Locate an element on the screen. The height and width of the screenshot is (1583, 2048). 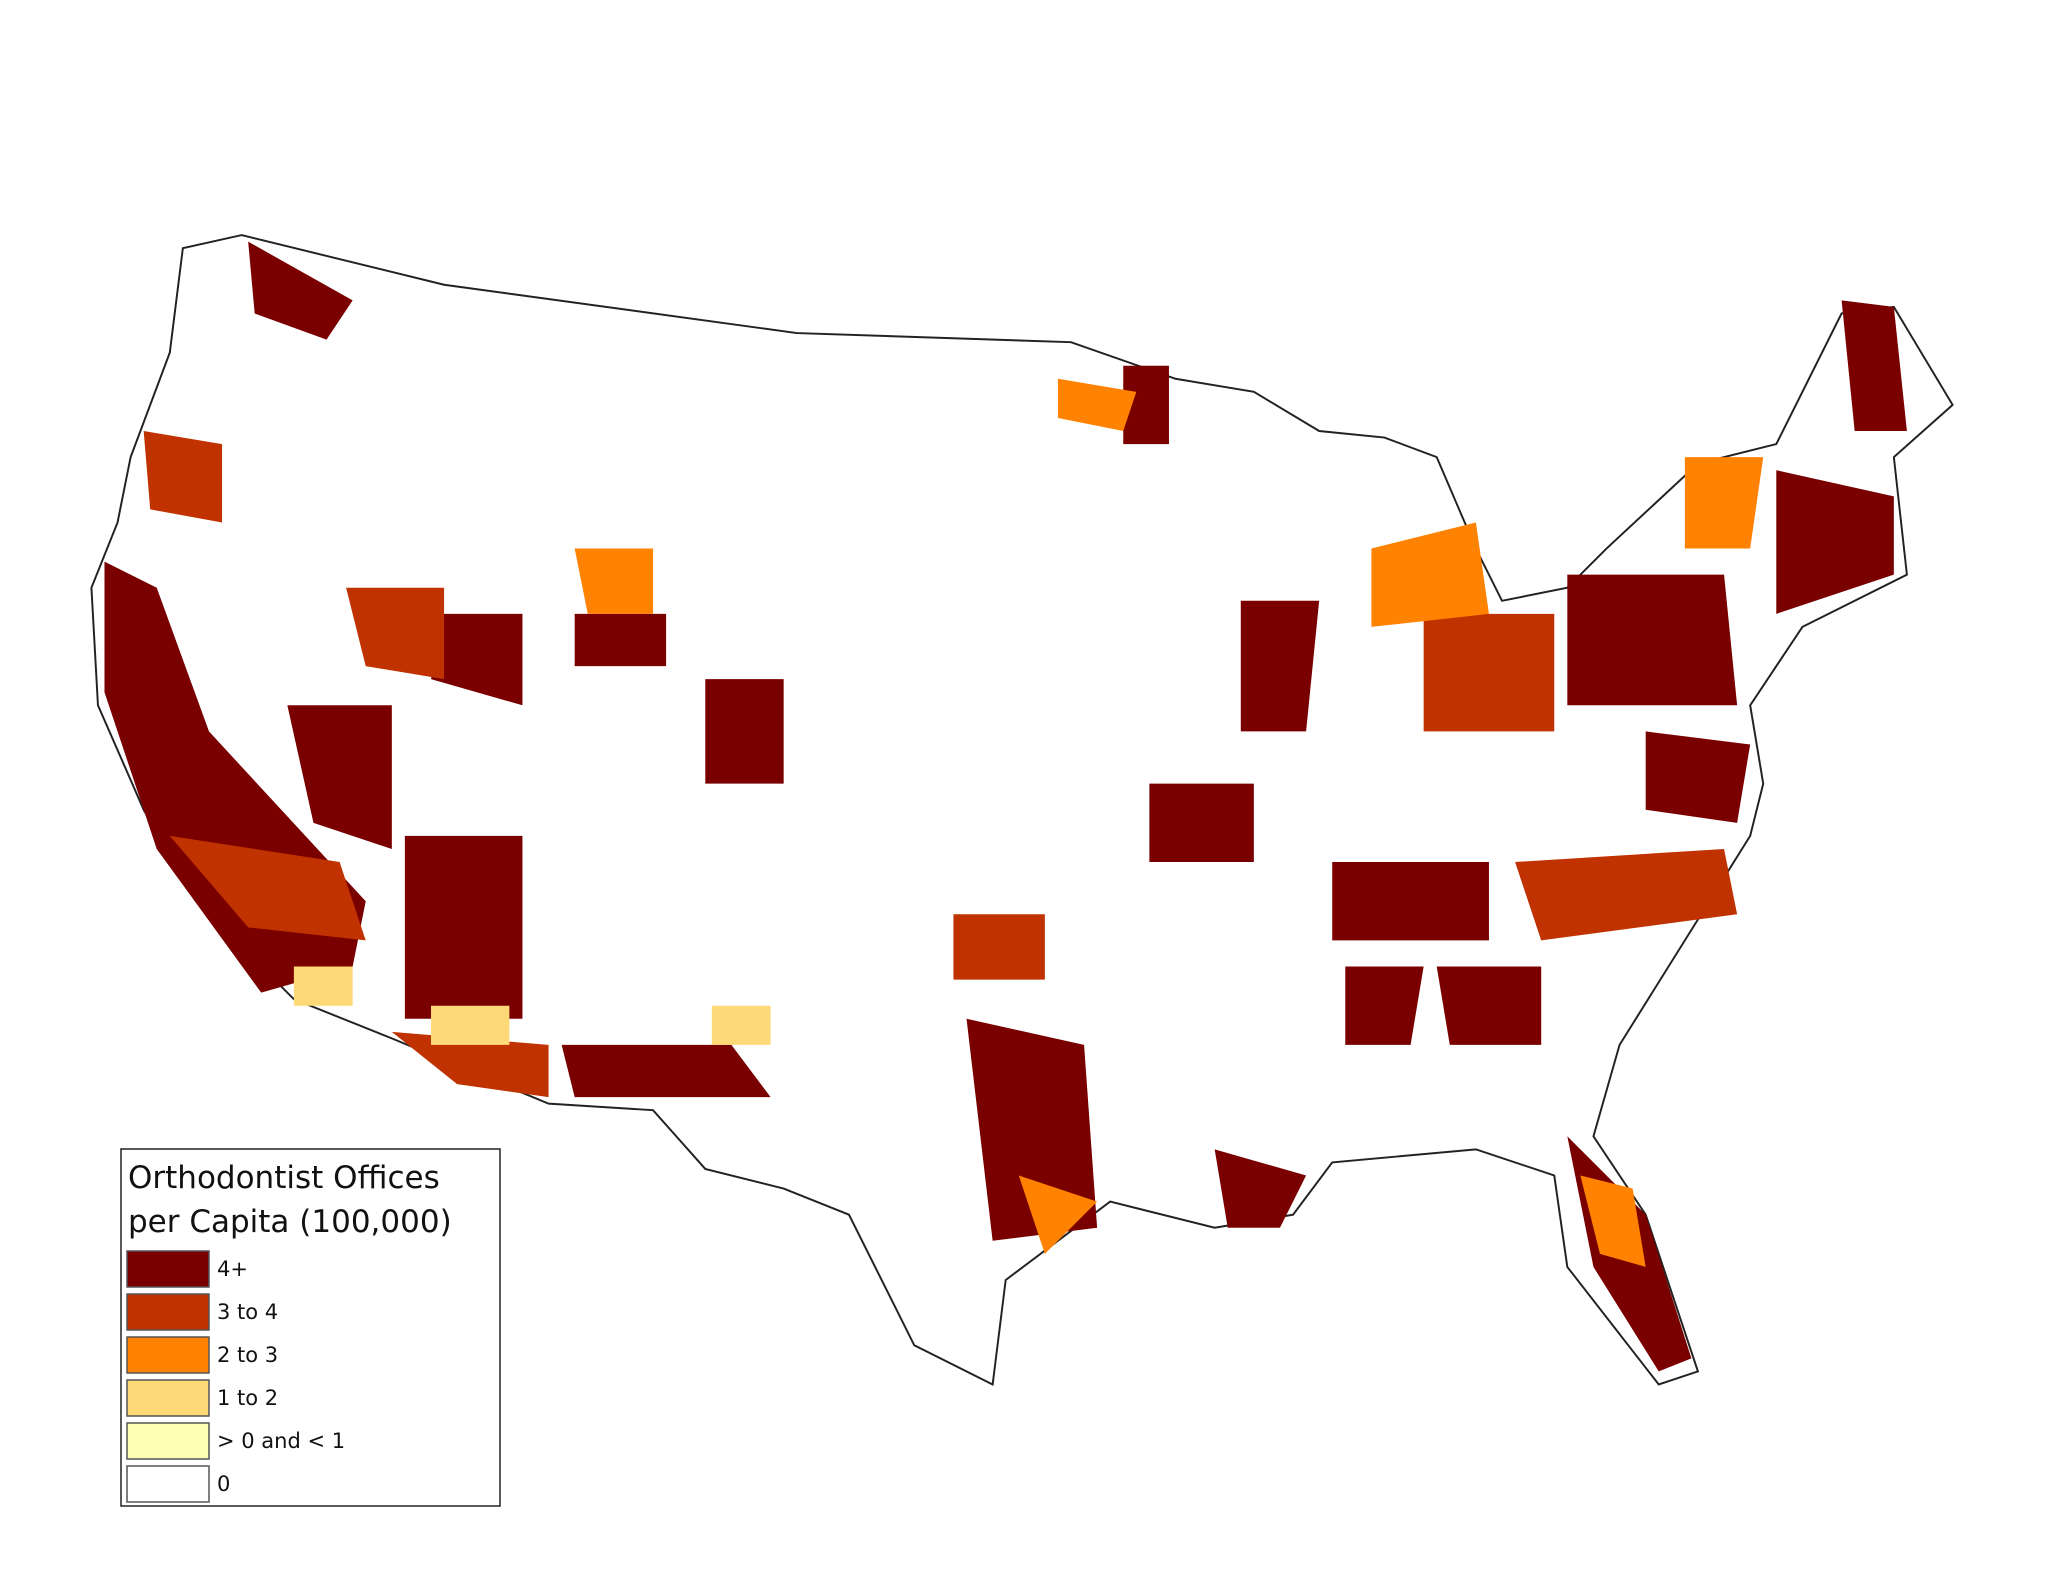
legend-label: 2 to 3 is located at coordinates (247, 1355).